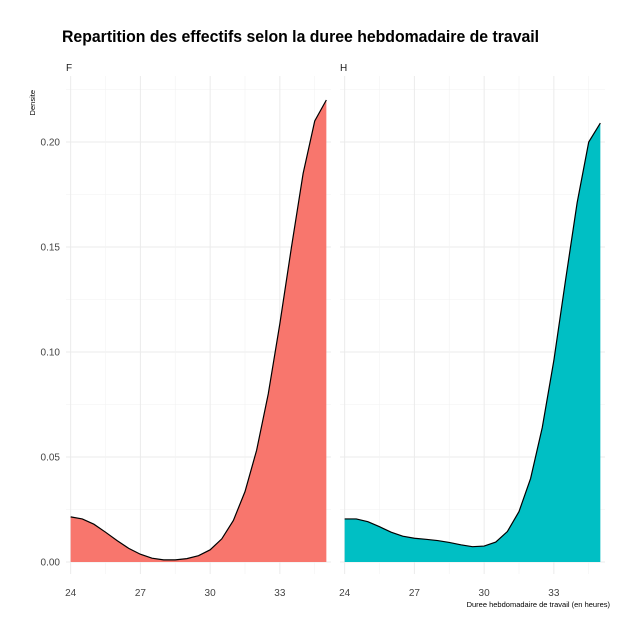  Describe the element at coordinates (51, 143) in the screenshot. I see `y-tick-label: 0.20` at that location.